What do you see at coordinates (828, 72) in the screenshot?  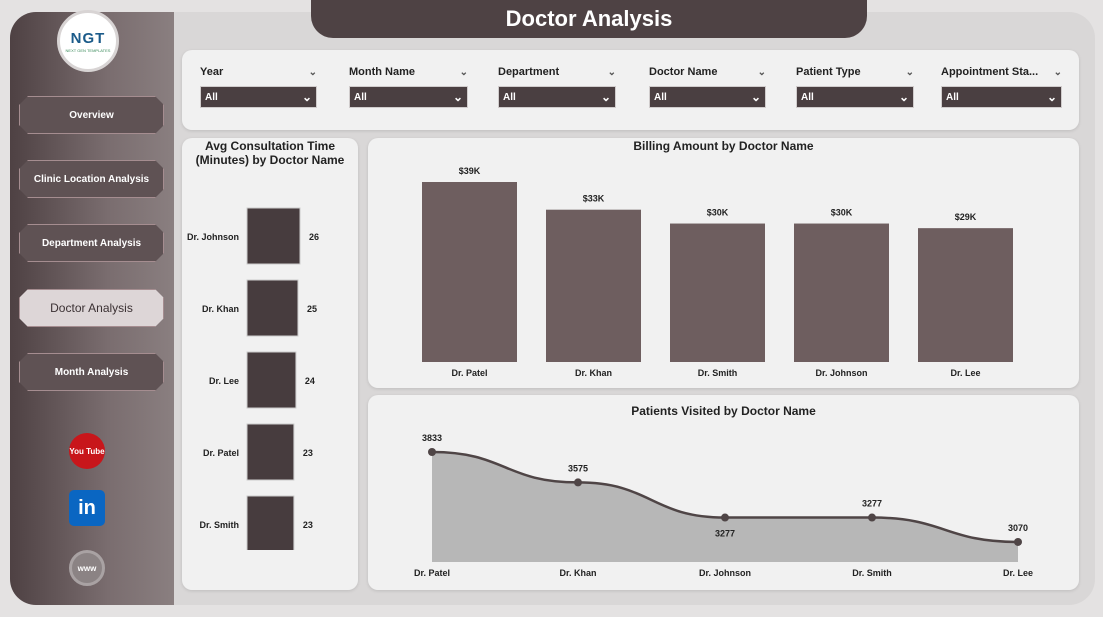 I see `filter-label: Patient Type` at bounding box center [828, 72].